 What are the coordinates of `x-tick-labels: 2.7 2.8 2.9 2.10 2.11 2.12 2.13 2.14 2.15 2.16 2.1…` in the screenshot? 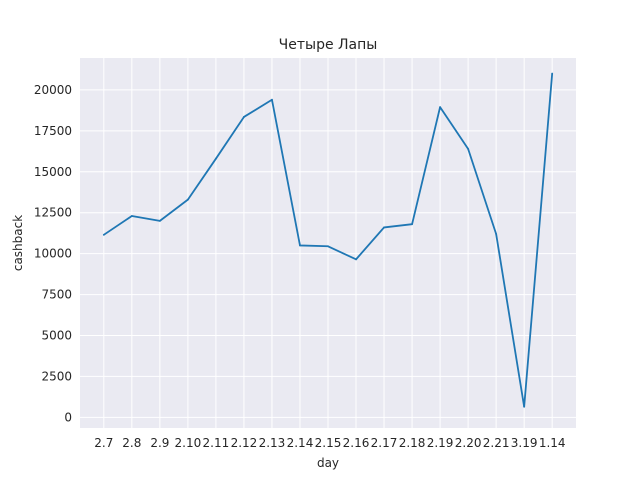 It's located at (329, 443).